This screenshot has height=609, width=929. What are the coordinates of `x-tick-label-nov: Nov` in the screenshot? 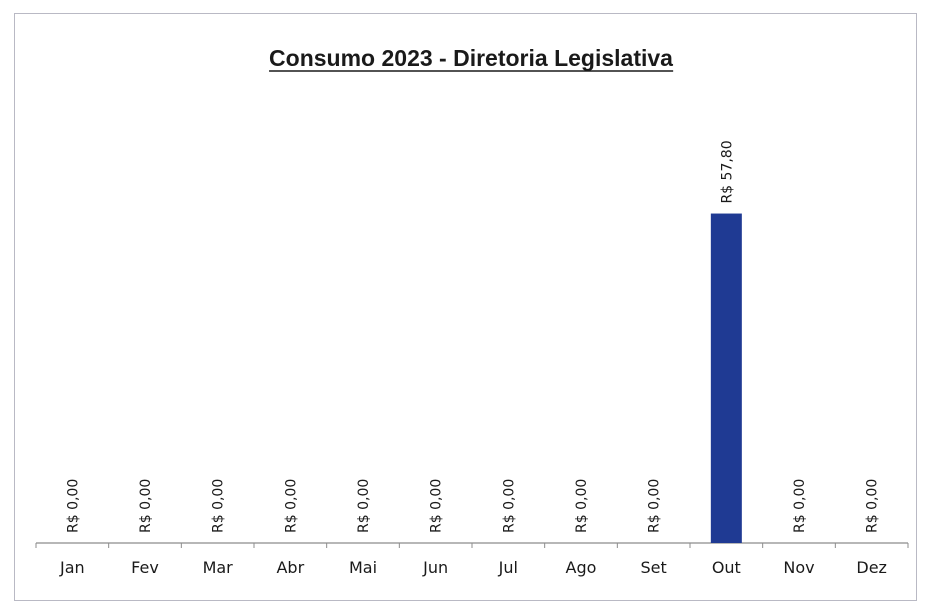 It's located at (798, 567).